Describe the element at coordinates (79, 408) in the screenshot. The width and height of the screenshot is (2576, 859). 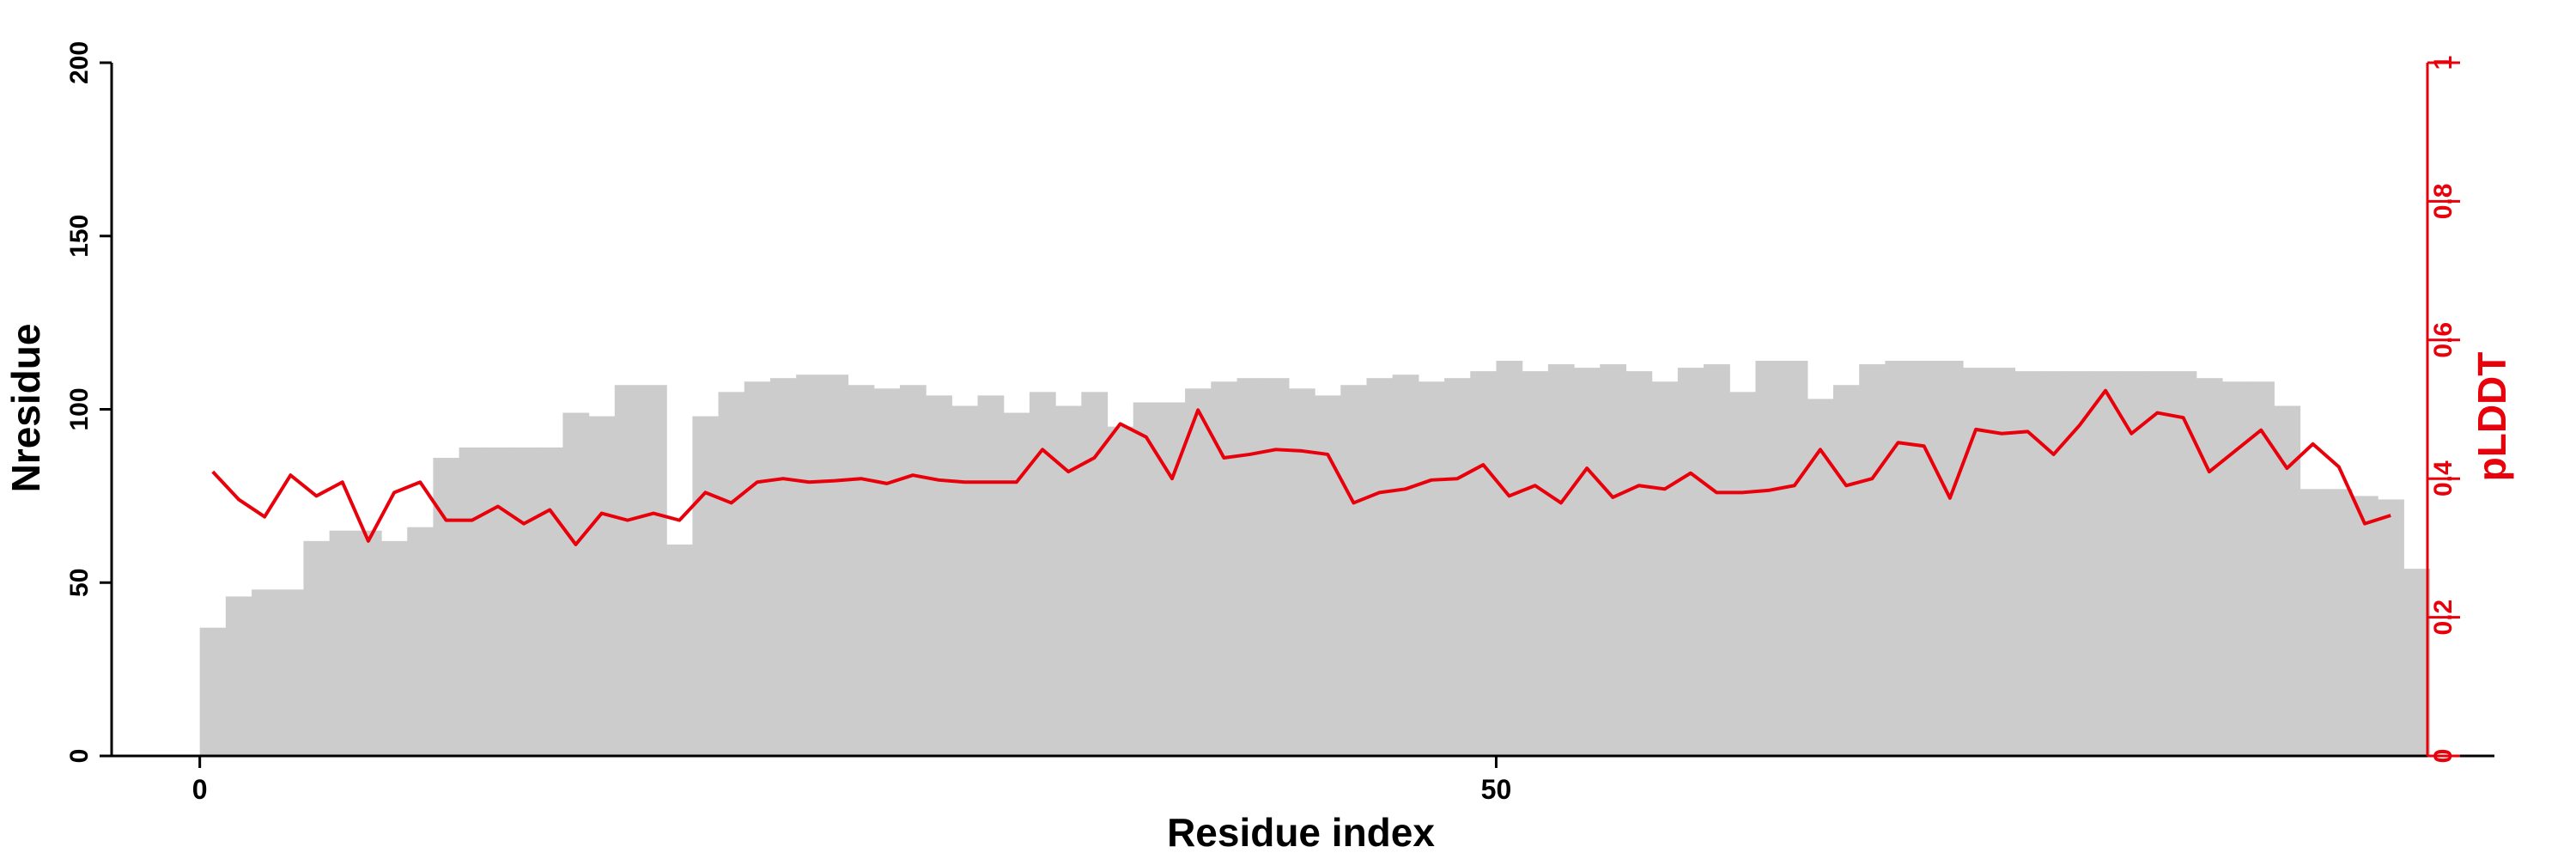
I see `y-left-tick-label: 100` at that location.